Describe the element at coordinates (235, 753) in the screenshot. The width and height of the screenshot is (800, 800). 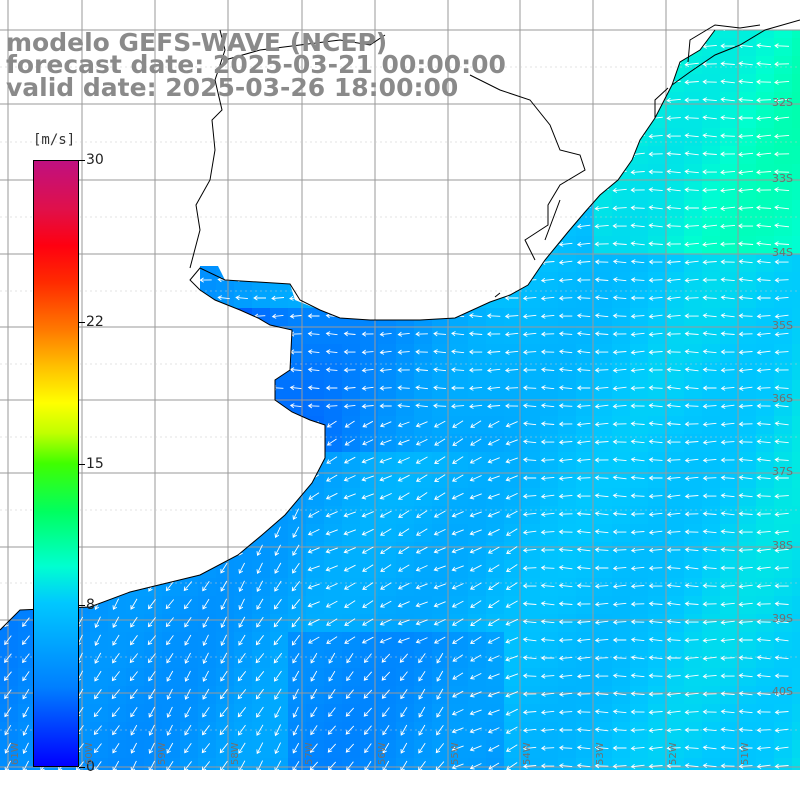
I see `longitude-label: 58W` at that location.